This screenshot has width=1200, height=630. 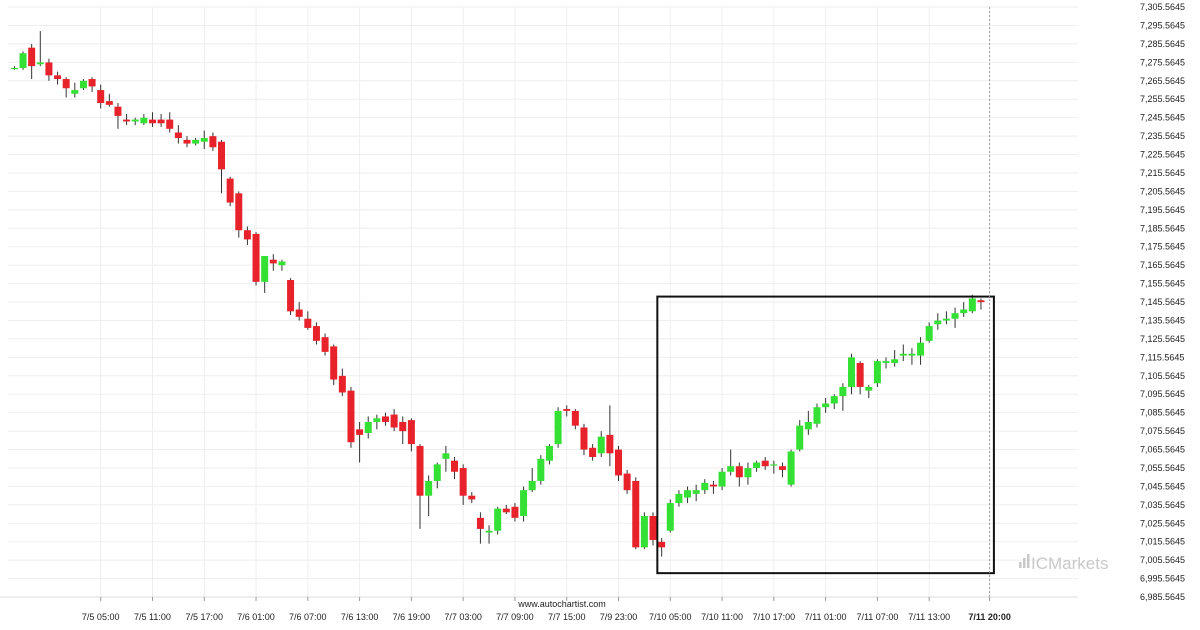 I want to click on x-tick-label: 7/6 01:00, so click(x=256, y=617).